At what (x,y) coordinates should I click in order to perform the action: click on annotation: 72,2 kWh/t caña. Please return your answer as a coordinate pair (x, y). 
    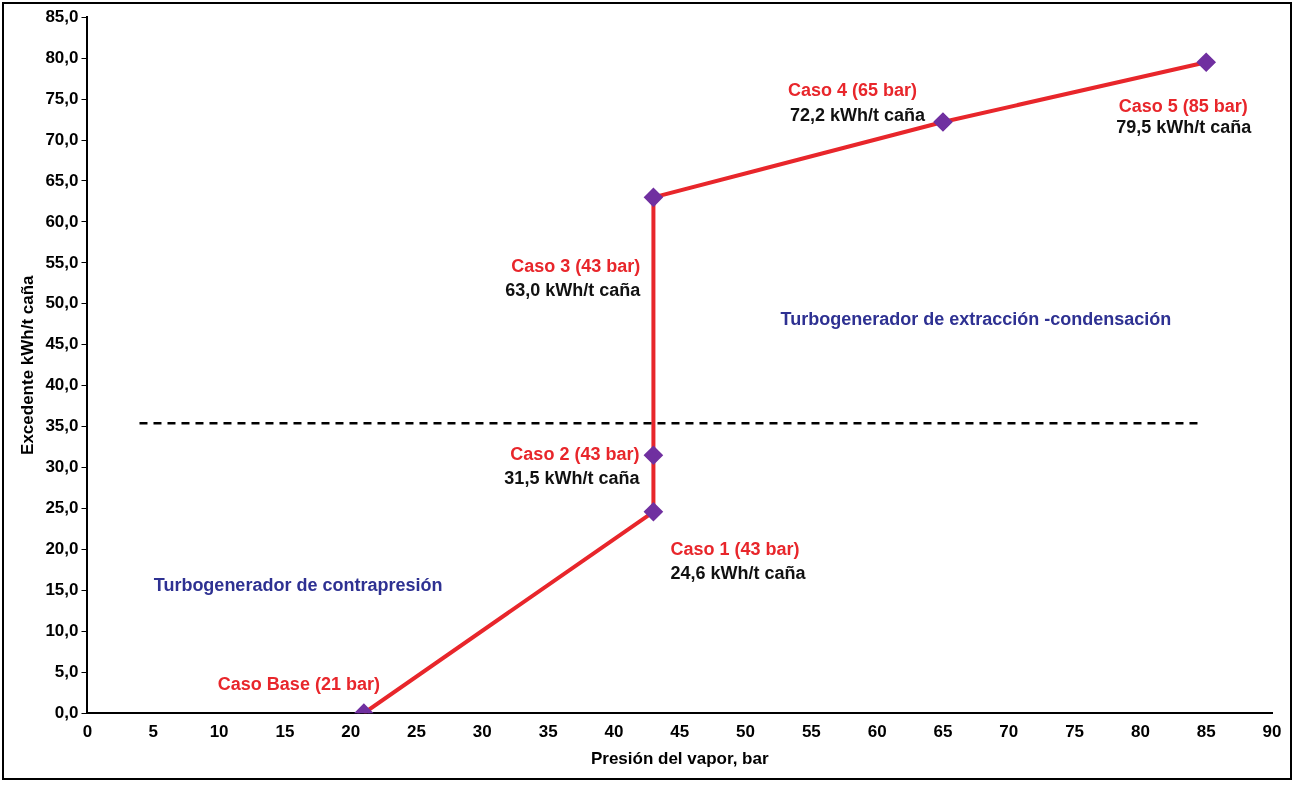
    Looking at the image, I should click on (857, 114).